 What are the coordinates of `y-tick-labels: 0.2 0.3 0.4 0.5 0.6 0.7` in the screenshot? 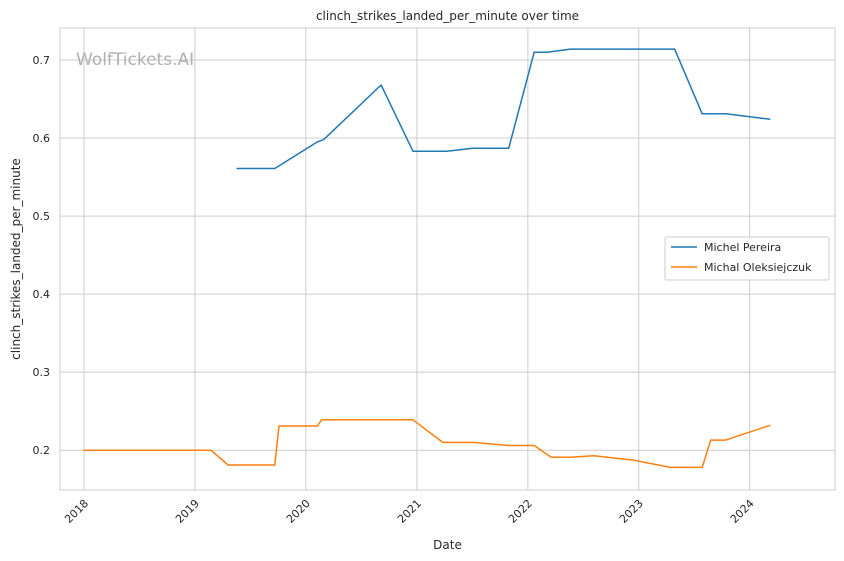 It's located at (42, 255).